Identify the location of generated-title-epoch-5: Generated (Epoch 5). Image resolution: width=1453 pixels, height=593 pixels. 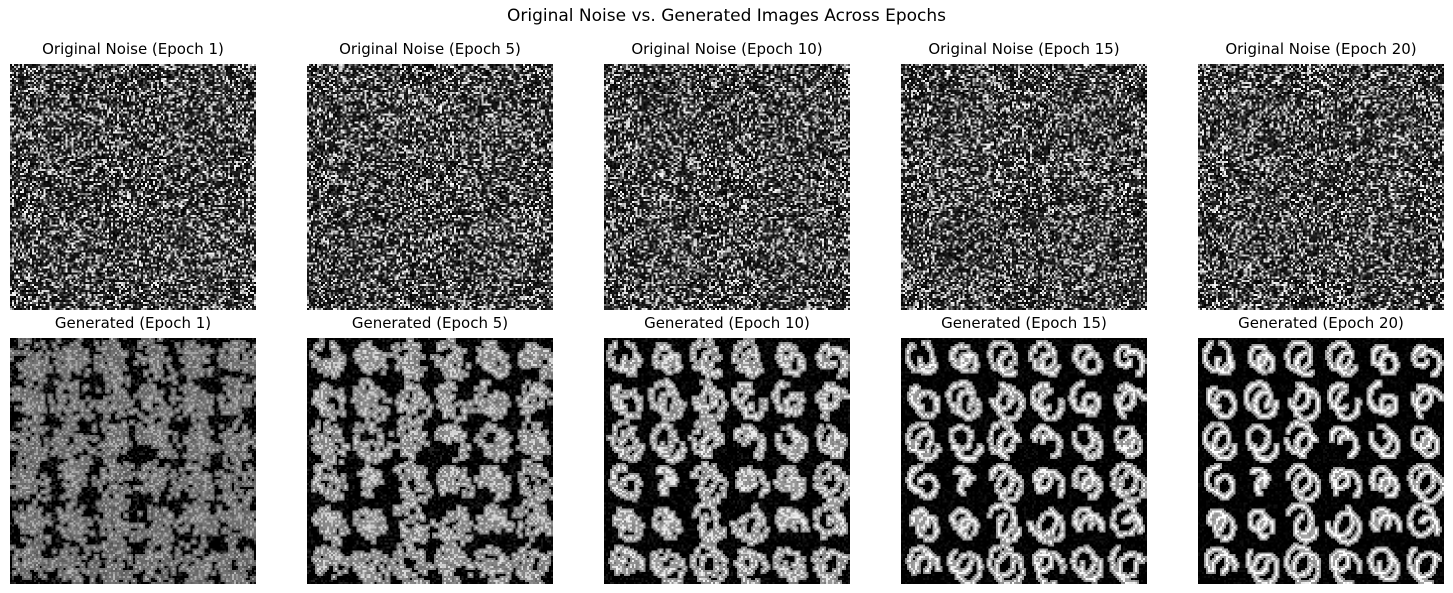
(430, 323).